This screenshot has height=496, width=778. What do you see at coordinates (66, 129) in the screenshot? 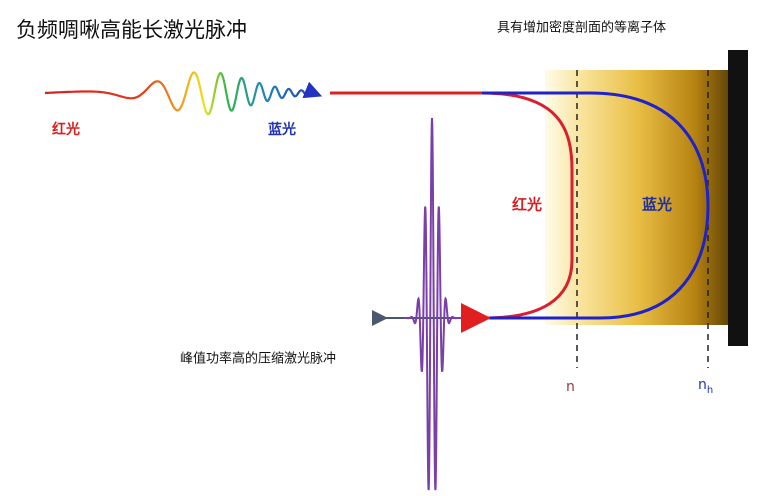
I see `red-label: 红光` at bounding box center [66, 129].